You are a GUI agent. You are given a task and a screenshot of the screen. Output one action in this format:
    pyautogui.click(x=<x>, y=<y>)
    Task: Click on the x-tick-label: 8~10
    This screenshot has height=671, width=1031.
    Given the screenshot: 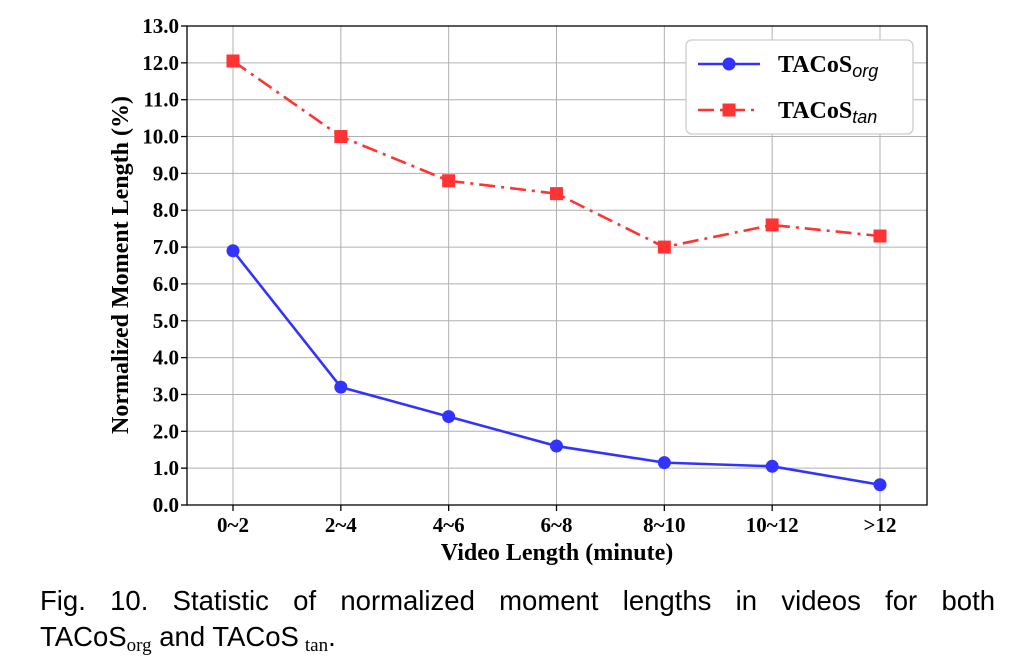 What is the action you would take?
    pyautogui.click(x=664, y=525)
    